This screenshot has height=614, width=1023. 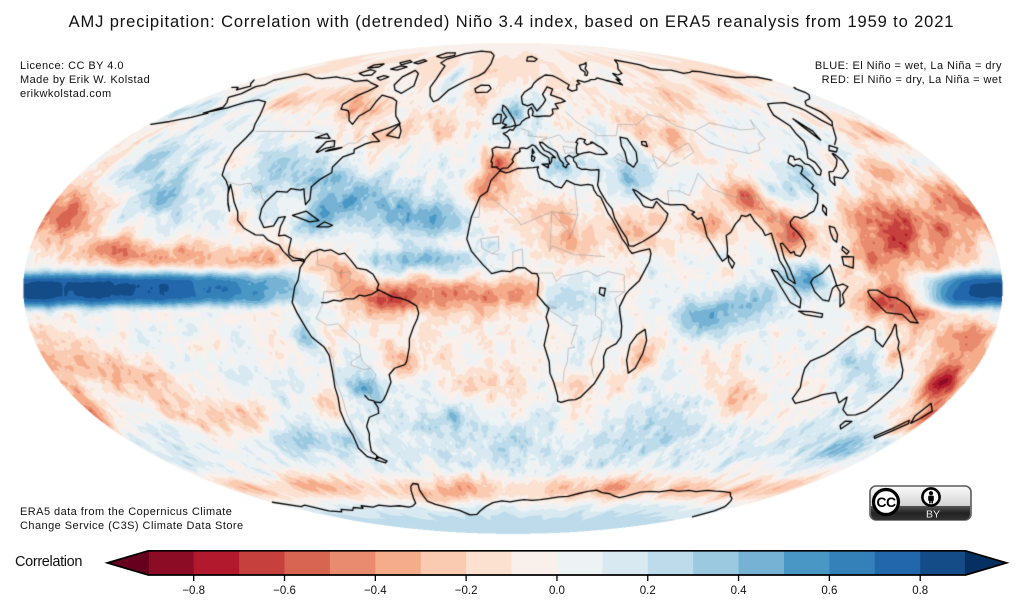 What do you see at coordinates (466, 591) in the screenshot?
I see `svg-text: −0.2` at bounding box center [466, 591].